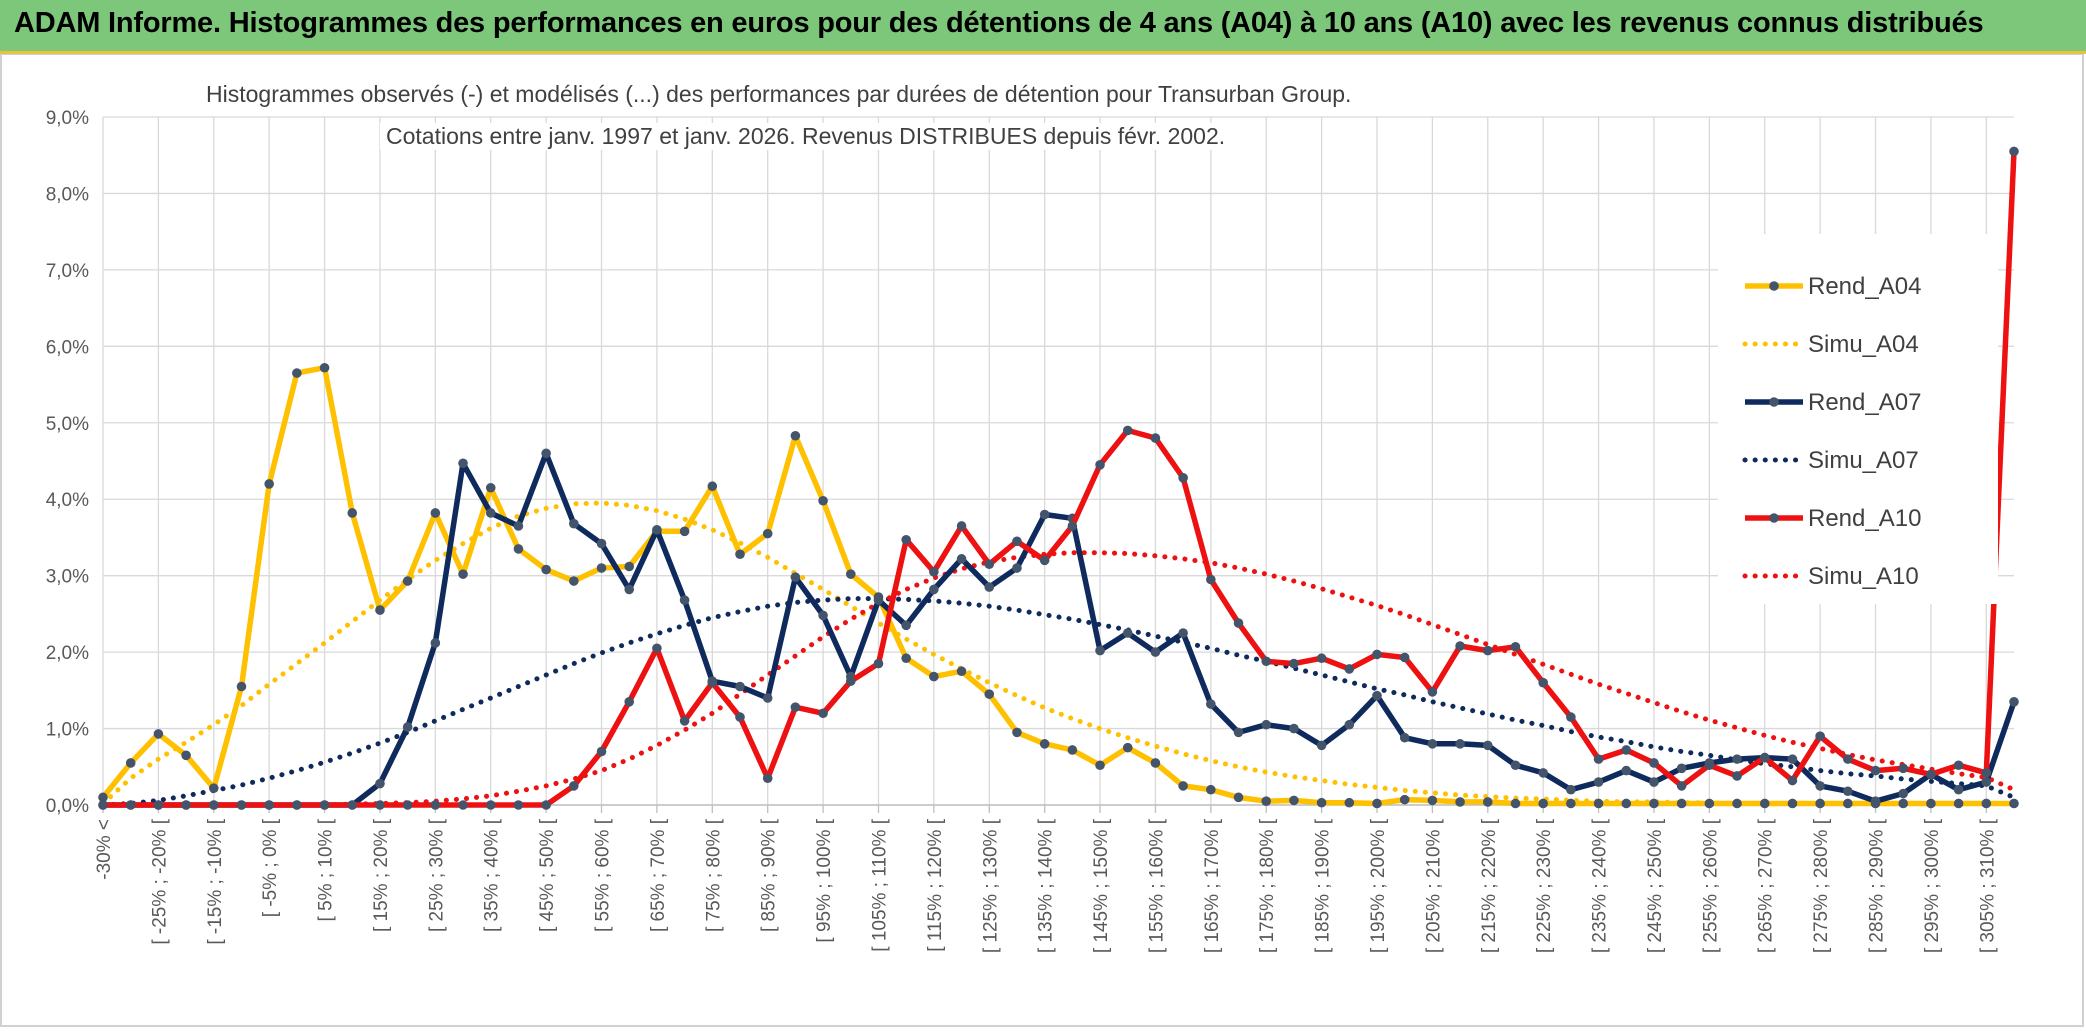 The image size is (2086, 1031). What do you see at coordinates (990, 885) in the screenshot?
I see `x-tick-label: [ 125% ; 130% [` at bounding box center [990, 885].